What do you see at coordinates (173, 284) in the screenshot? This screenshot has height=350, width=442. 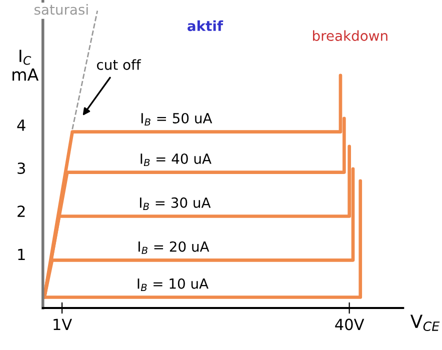 I see `annotation: I$_{B}$ = 10 uA` at bounding box center [173, 284].